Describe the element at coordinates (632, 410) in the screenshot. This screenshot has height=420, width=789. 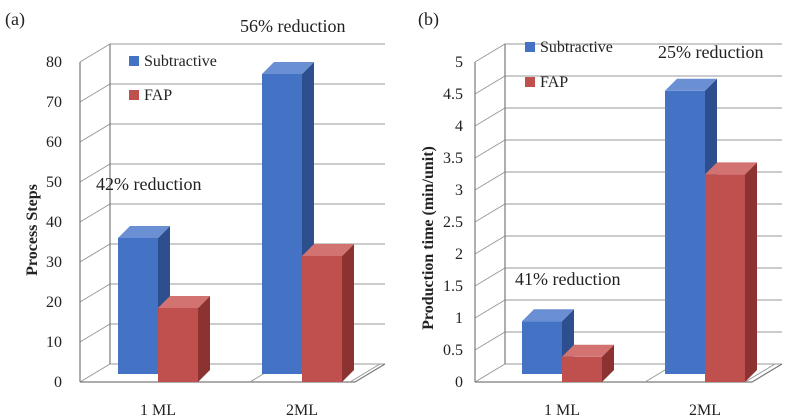
I see `panel-b-x-categories: 1 ML 2ML` at that location.